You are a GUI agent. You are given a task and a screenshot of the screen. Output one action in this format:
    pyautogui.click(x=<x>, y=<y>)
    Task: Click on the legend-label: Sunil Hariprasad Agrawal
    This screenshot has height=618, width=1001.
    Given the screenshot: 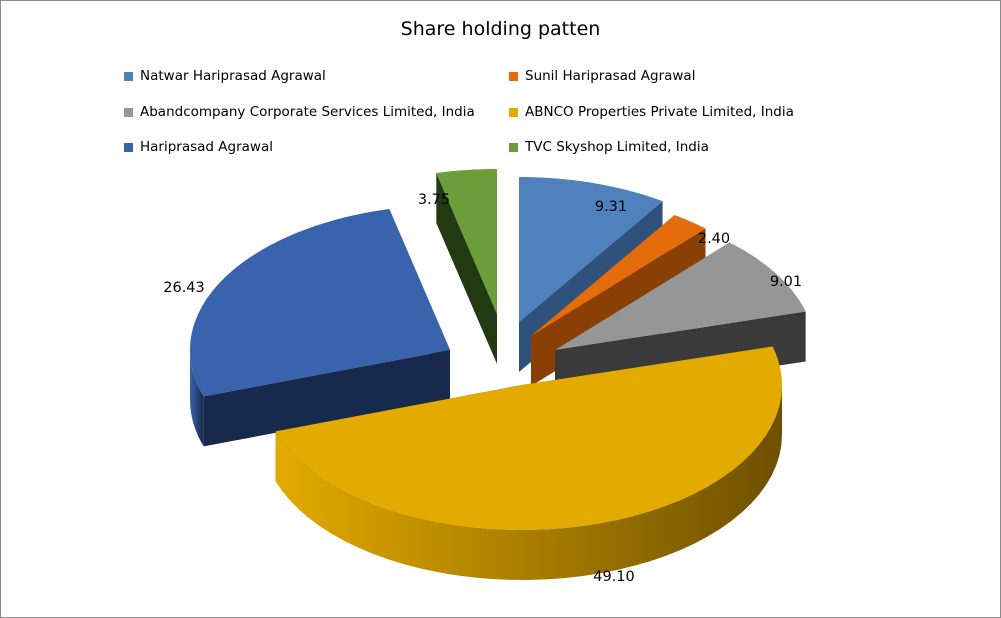 What is the action you would take?
    pyautogui.click(x=610, y=76)
    